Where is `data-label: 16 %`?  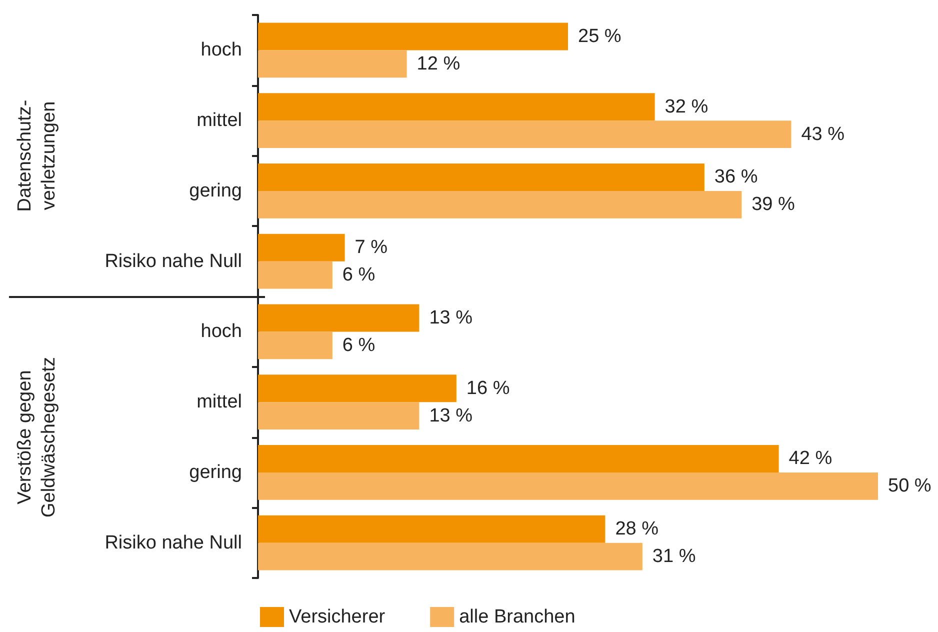 data-label: 16 % is located at coordinates (488, 388).